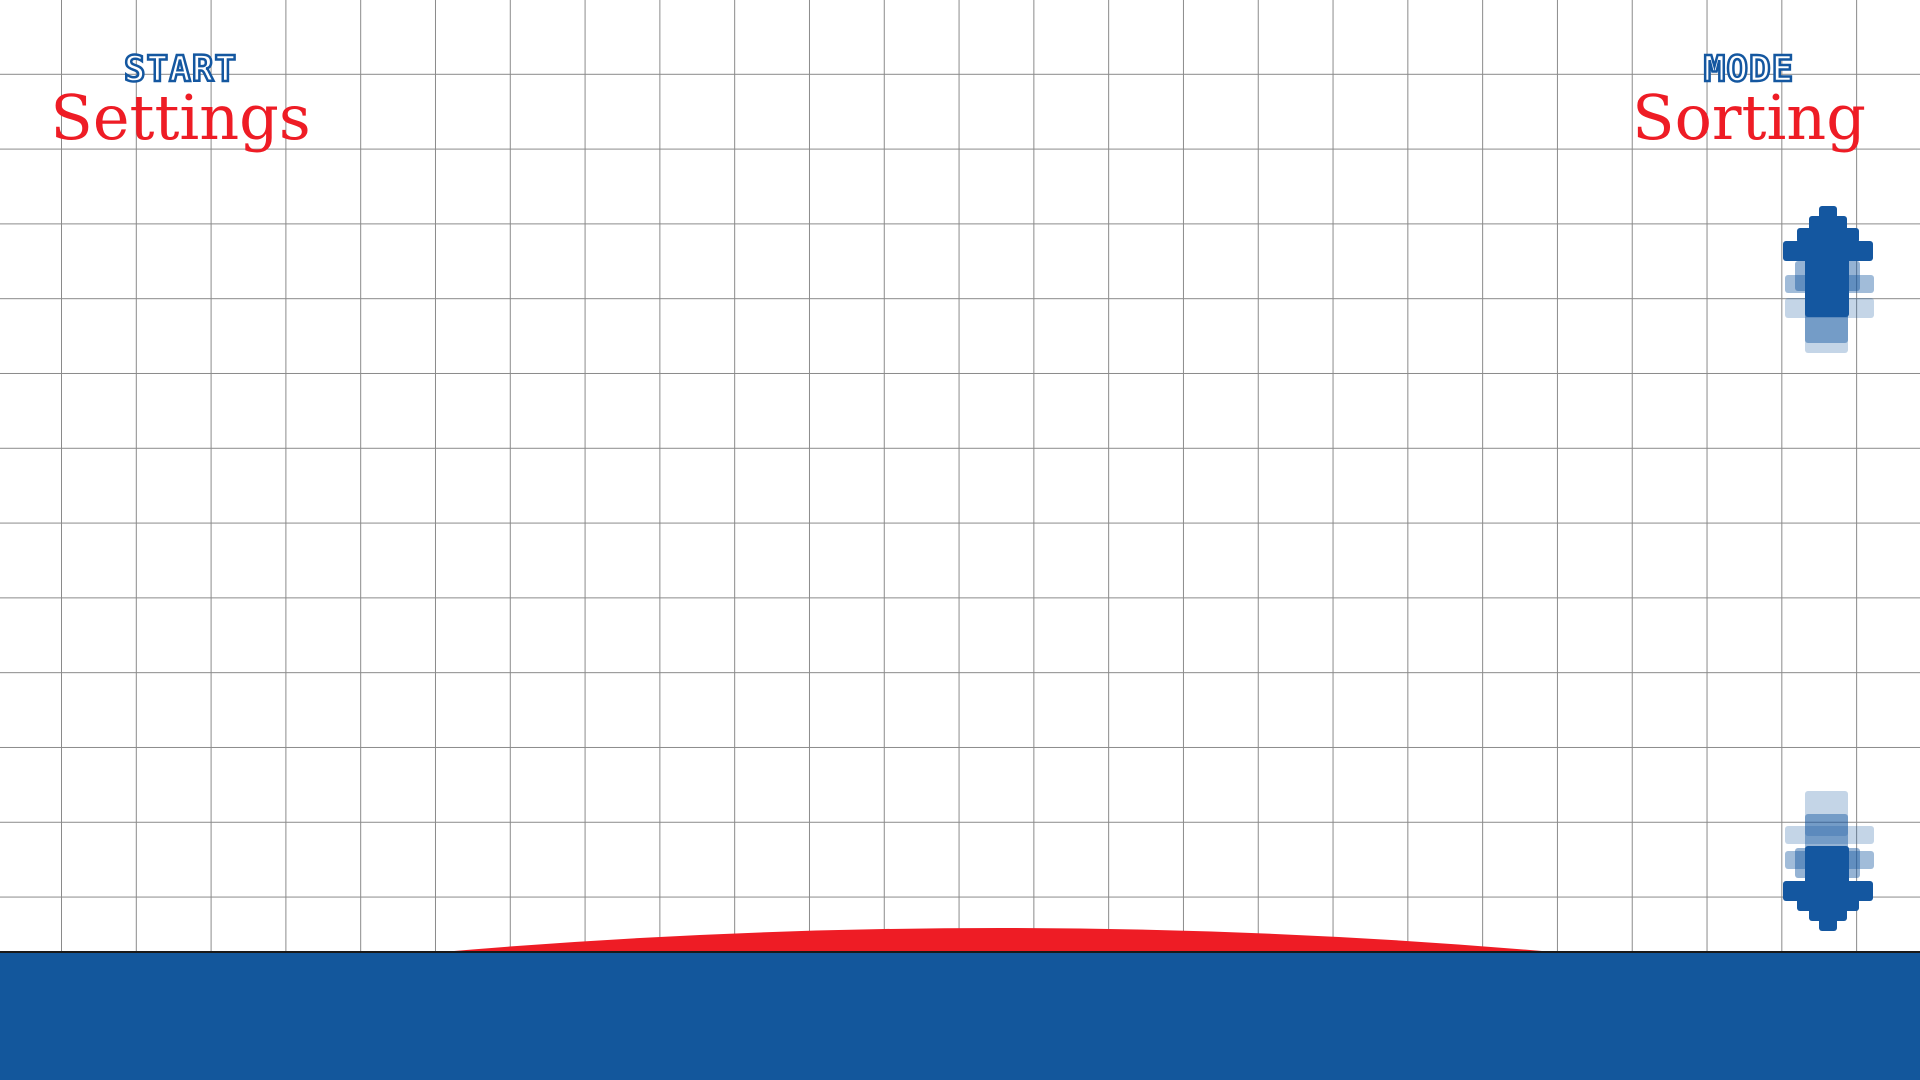  Describe the element at coordinates (960, 1016) in the screenshot. I see `blue-floor` at that location.